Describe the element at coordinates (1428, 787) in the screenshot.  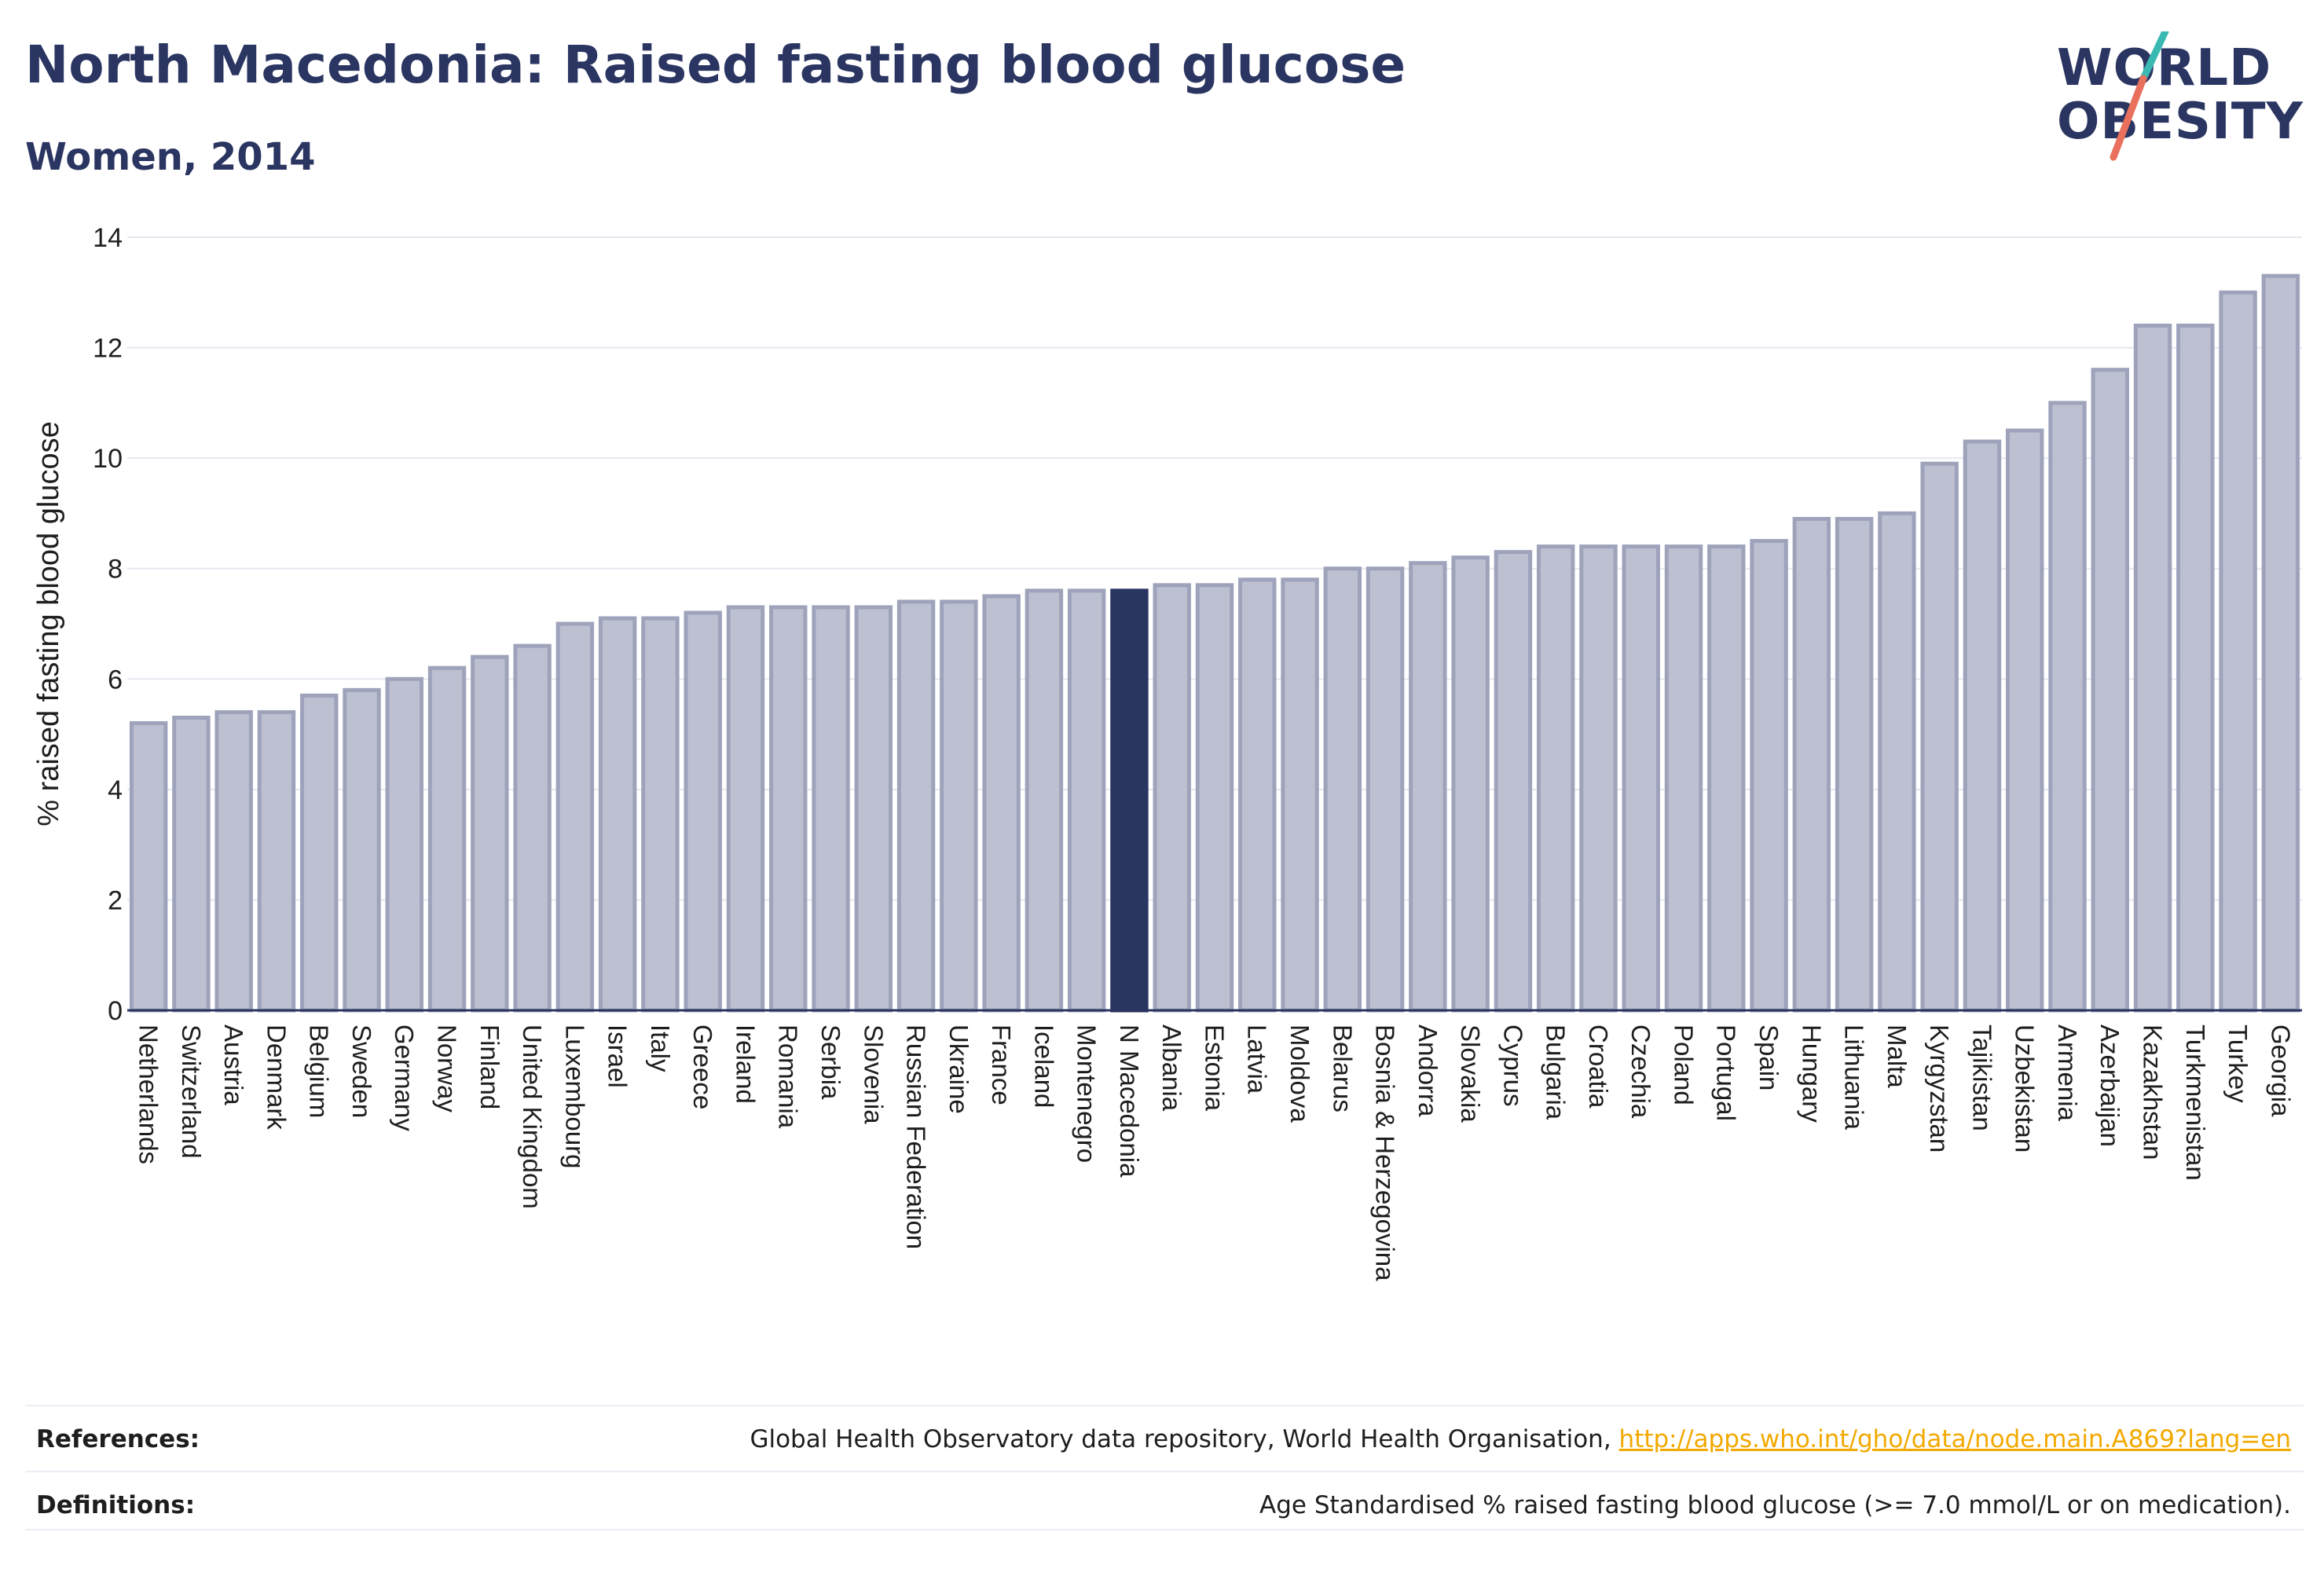
I see `bar-andorra` at that location.